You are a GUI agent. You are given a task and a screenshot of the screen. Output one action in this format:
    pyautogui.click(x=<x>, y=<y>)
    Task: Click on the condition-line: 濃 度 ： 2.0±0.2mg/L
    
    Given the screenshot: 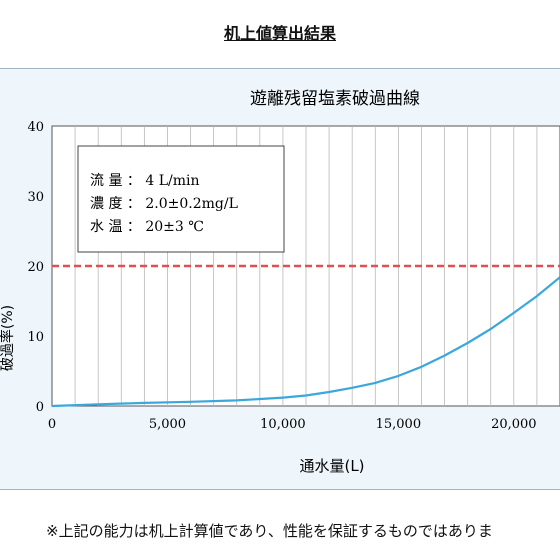 What is the action you would take?
    pyautogui.click(x=164, y=204)
    